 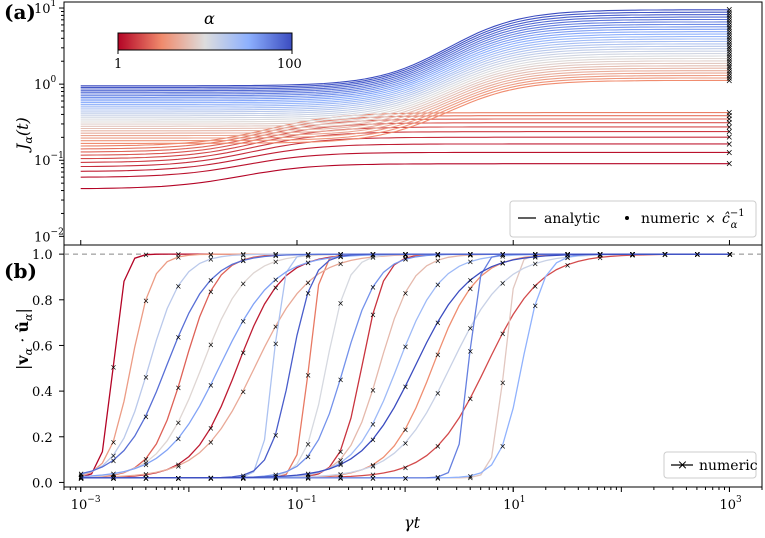 What do you see at coordinates (302, 504) in the screenshot?
I see `xtick-label: 10⁻¹` at bounding box center [302, 504].